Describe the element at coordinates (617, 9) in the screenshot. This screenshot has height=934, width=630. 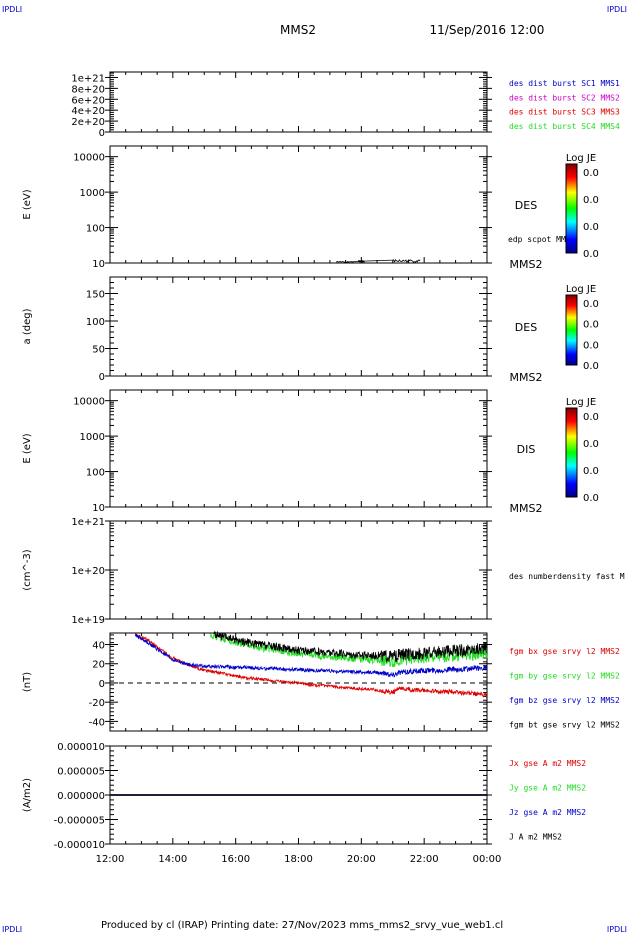
I see `corner-label-top-right: IPDLI` at that location.